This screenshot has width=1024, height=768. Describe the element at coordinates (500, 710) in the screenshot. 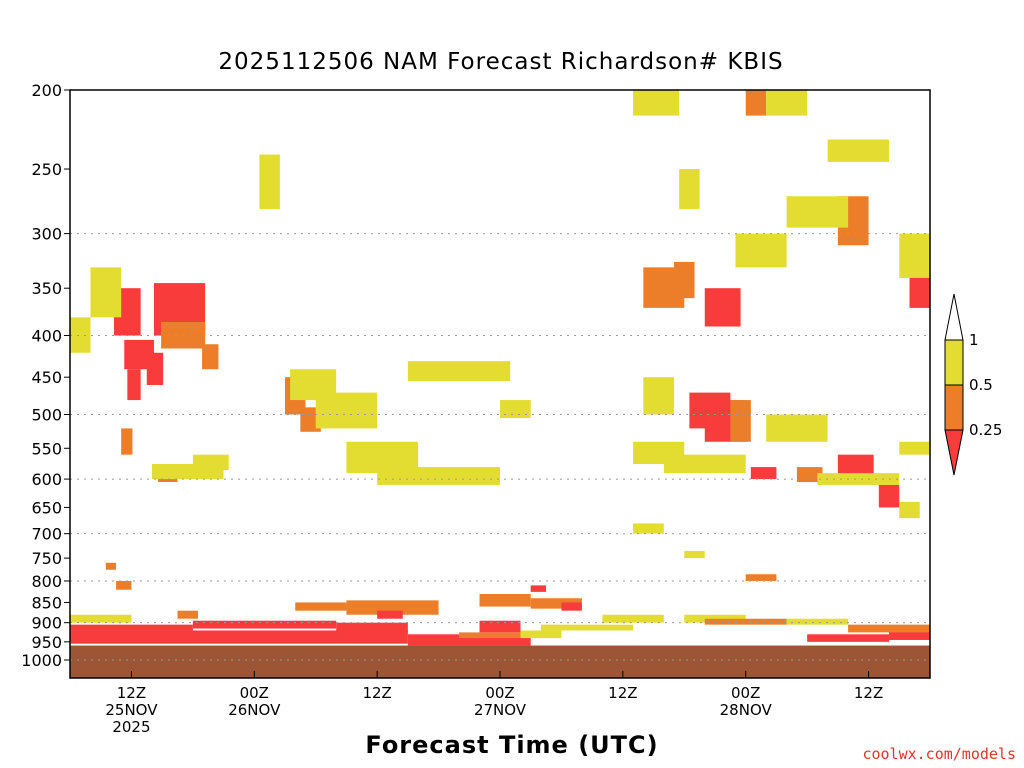

I see `x-tick-label: 27NOV` at that location.